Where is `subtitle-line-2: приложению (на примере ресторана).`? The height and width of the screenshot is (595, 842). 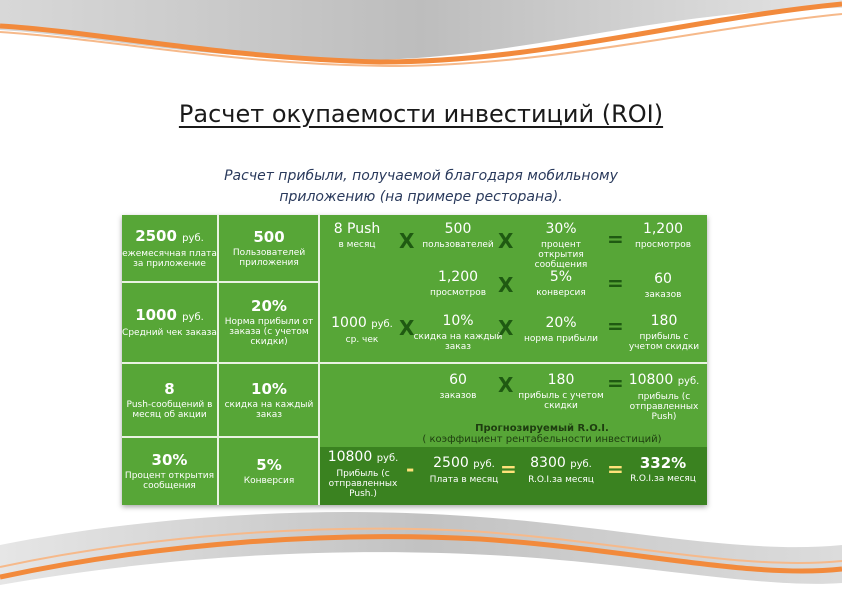
subtitle-line-2: приложению (на примере ресторана). is located at coordinates (421, 197).